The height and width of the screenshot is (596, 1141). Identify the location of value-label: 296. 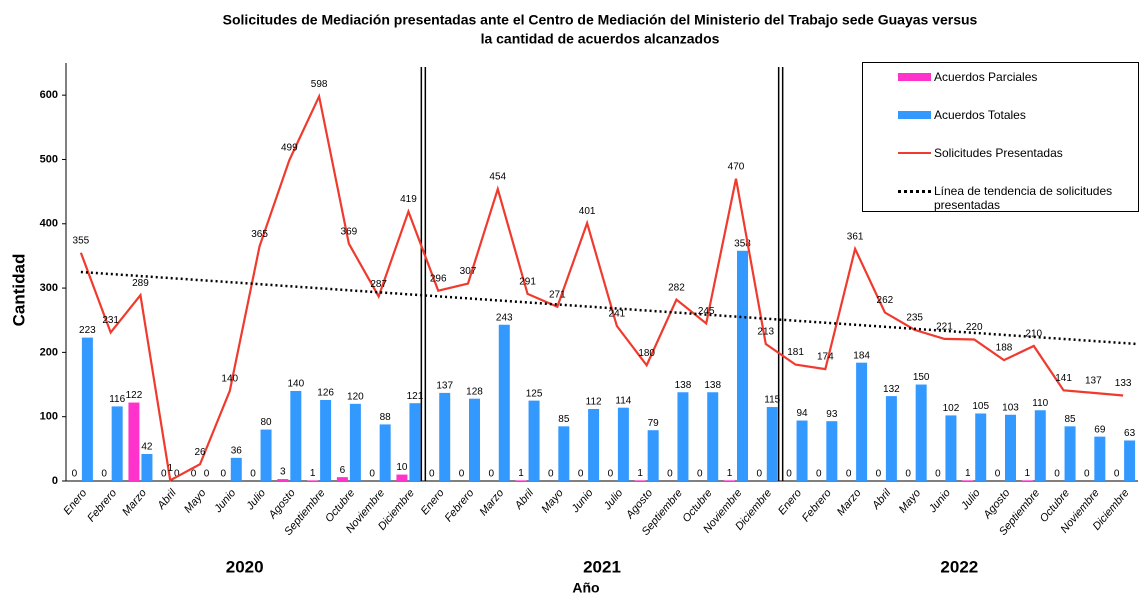
(438, 278).